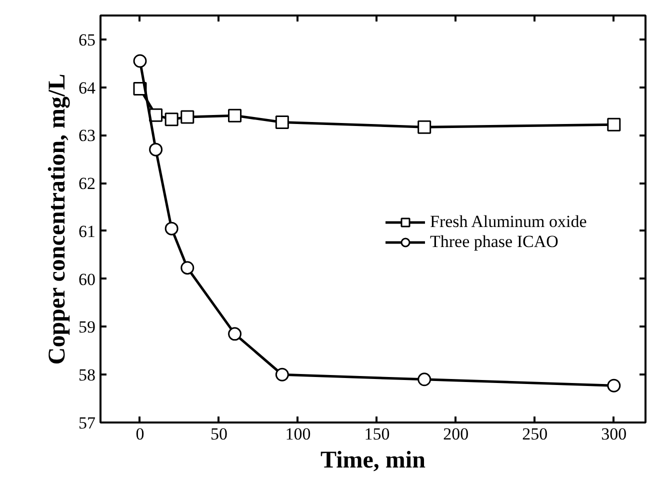 This screenshot has height=492, width=651. Describe the element at coordinates (87, 184) in the screenshot. I see `y-tick-label: 62` at that location.